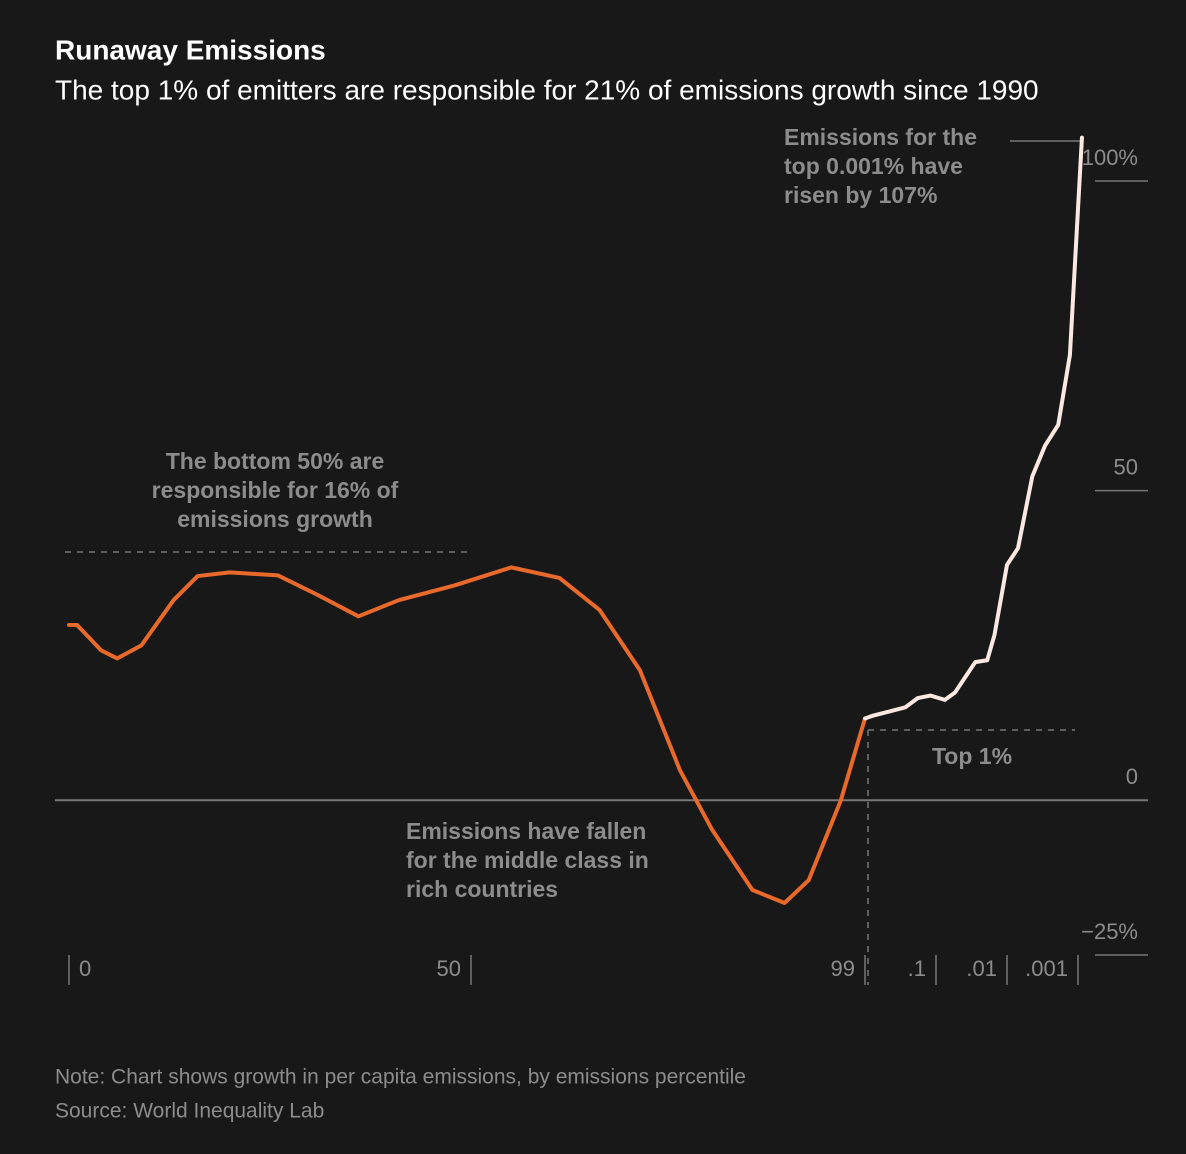  What do you see at coordinates (873, 166) in the screenshot?
I see `annotation: top 0.001% have` at bounding box center [873, 166].